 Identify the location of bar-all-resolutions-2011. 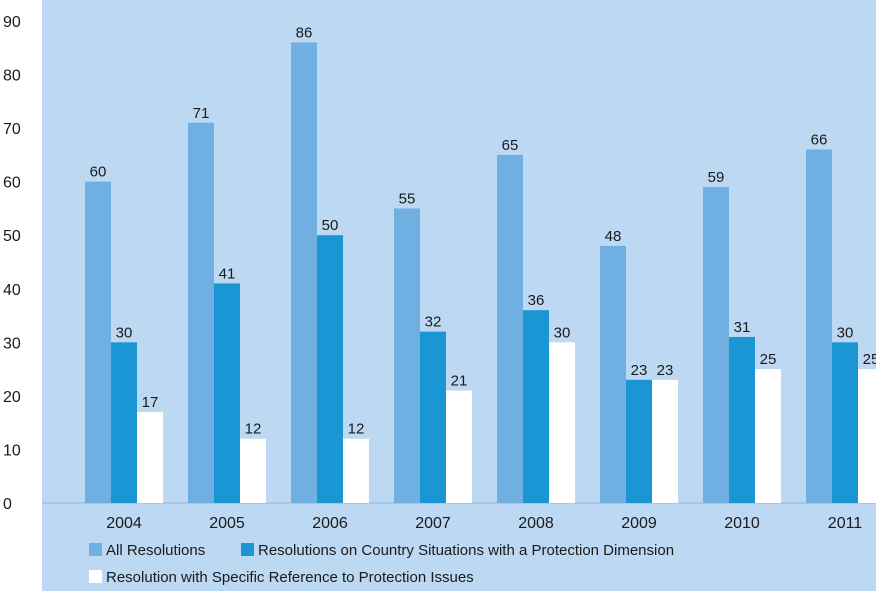
(819, 326).